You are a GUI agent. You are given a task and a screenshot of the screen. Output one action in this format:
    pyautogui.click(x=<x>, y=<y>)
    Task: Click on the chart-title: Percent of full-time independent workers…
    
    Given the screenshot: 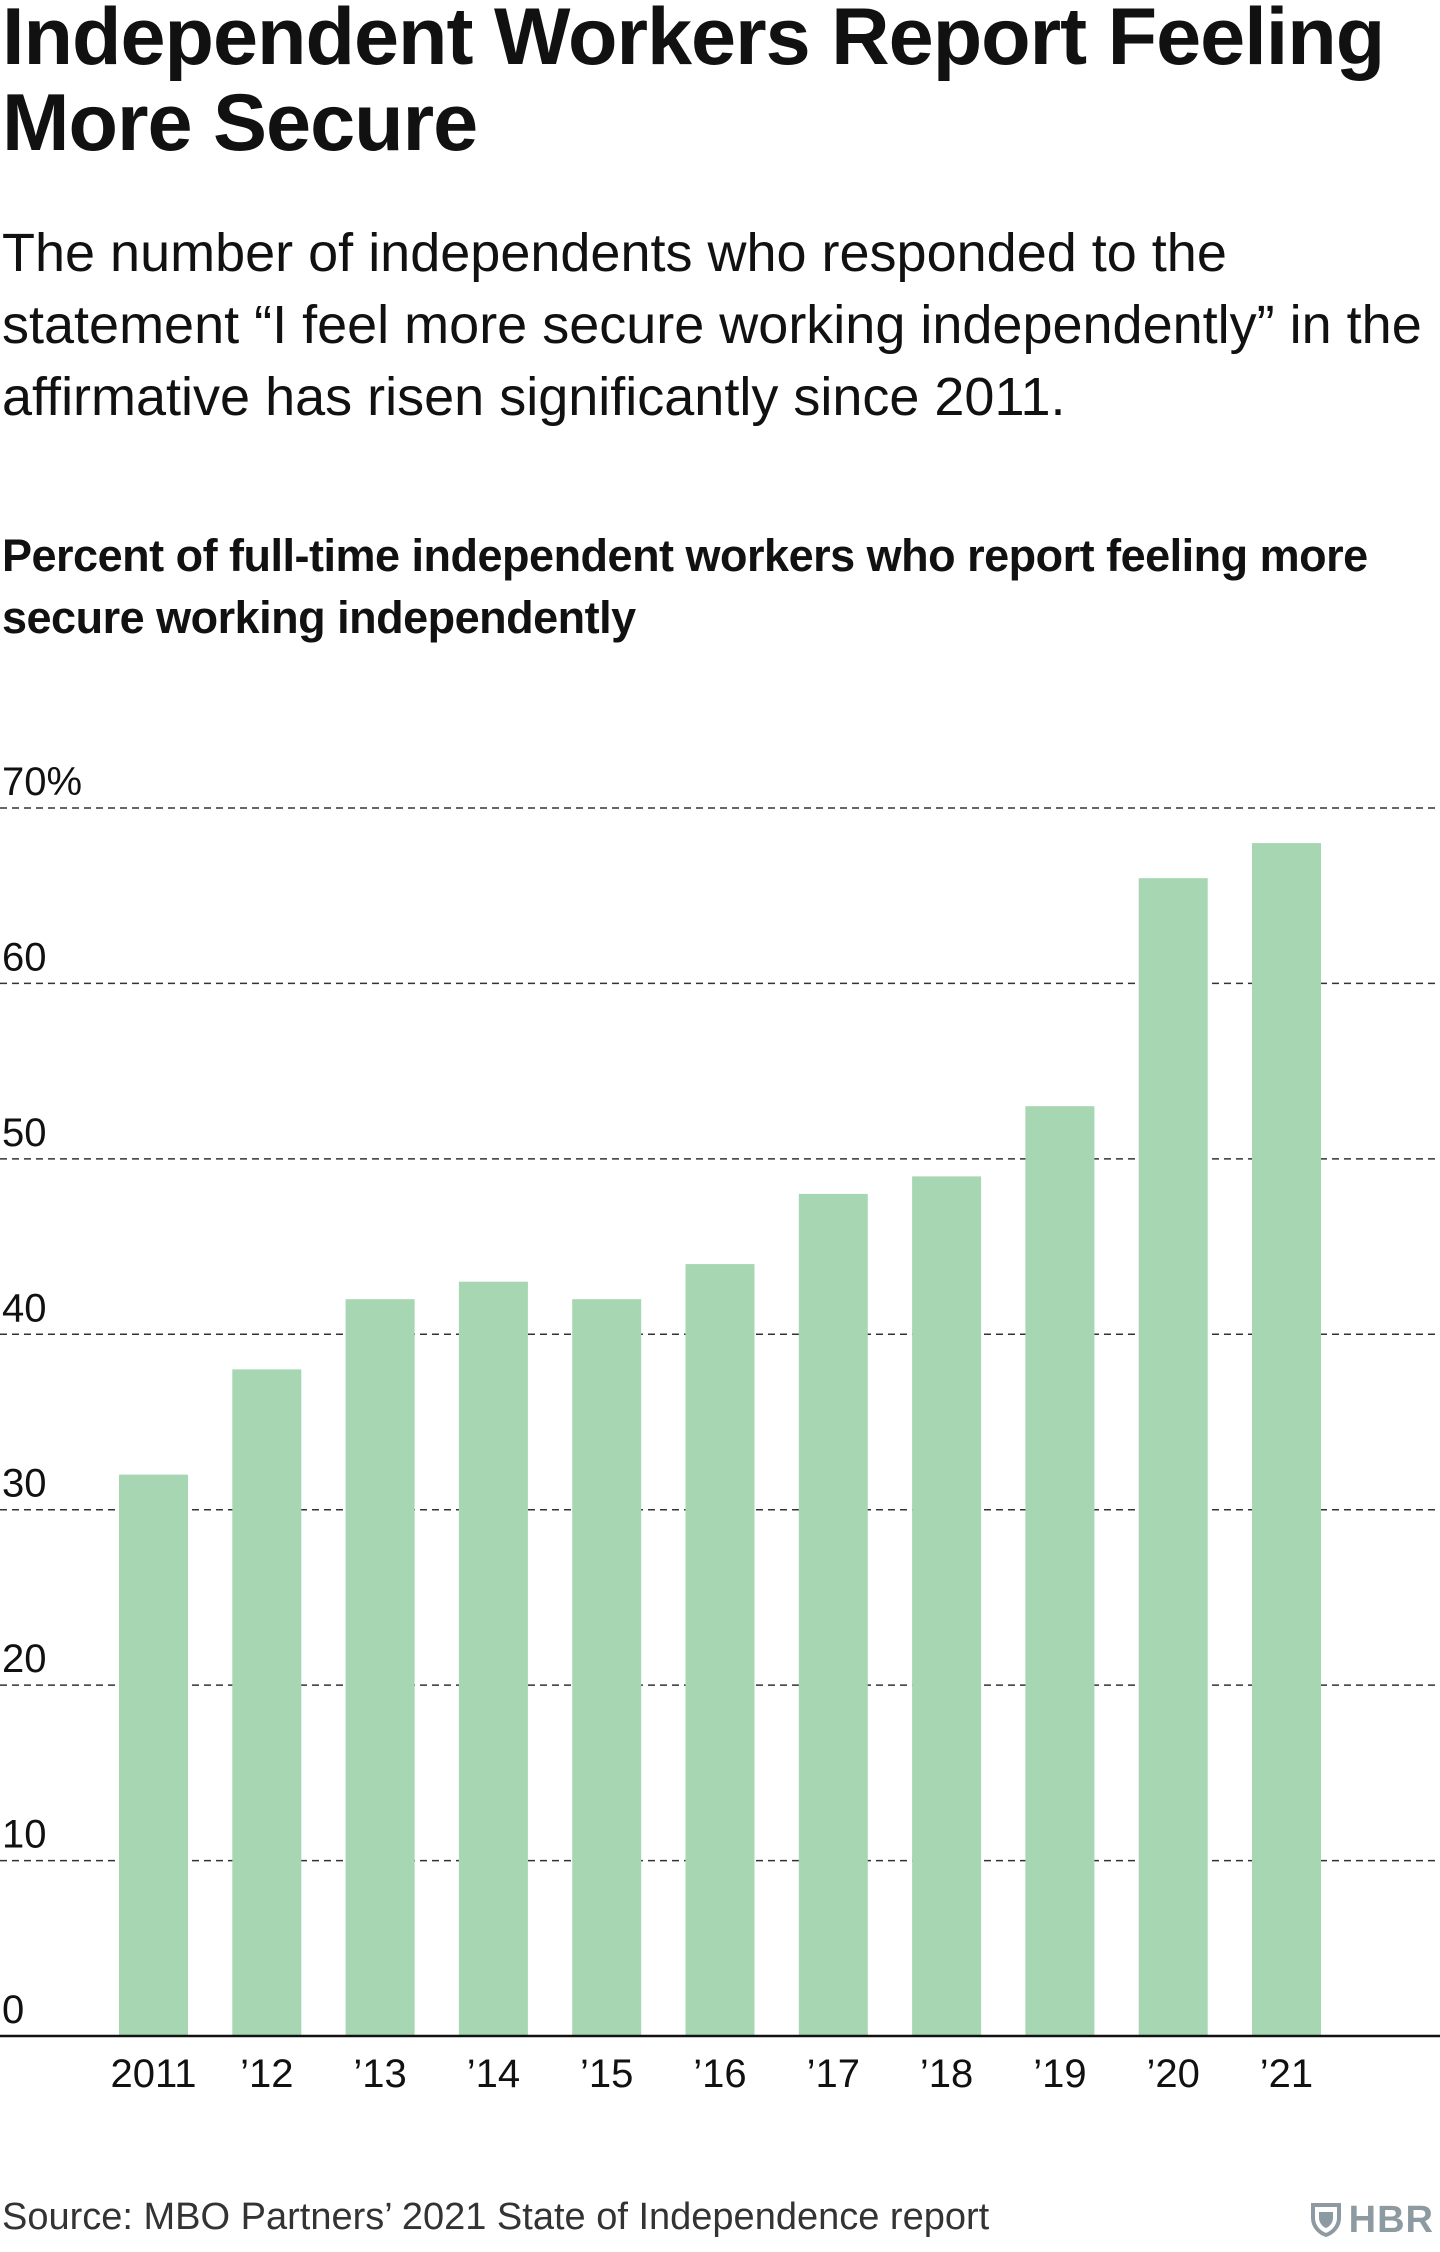 What is the action you would take?
    pyautogui.click(x=685, y=586)
    